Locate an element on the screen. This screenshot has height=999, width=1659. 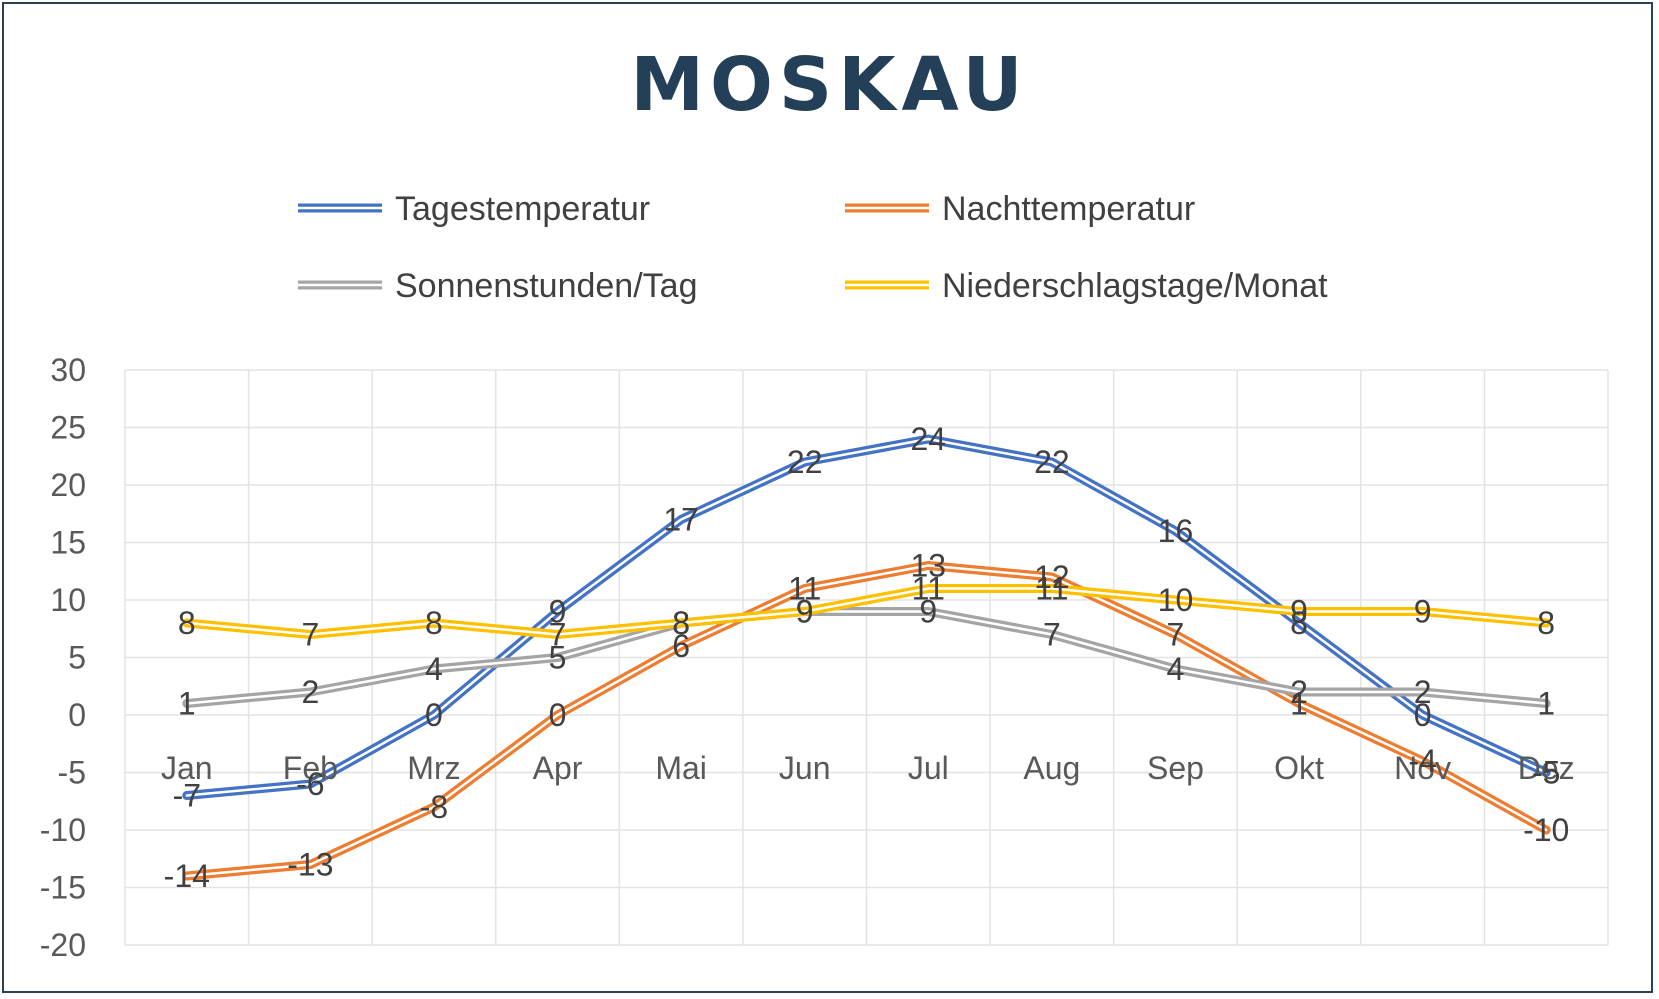
data-label: -13 is located at coordinates (310, 865).